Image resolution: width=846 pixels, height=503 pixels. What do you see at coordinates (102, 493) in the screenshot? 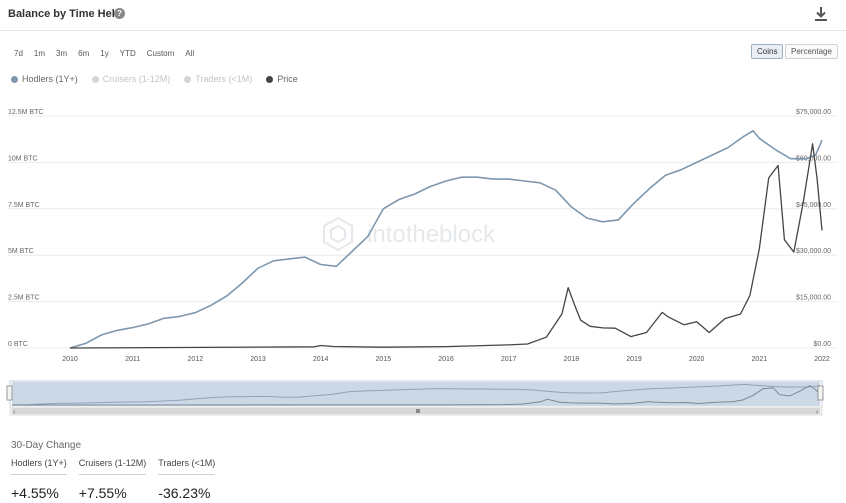
I see `change-cruisers-value: +7.55%` at bounding box center [102, 493].